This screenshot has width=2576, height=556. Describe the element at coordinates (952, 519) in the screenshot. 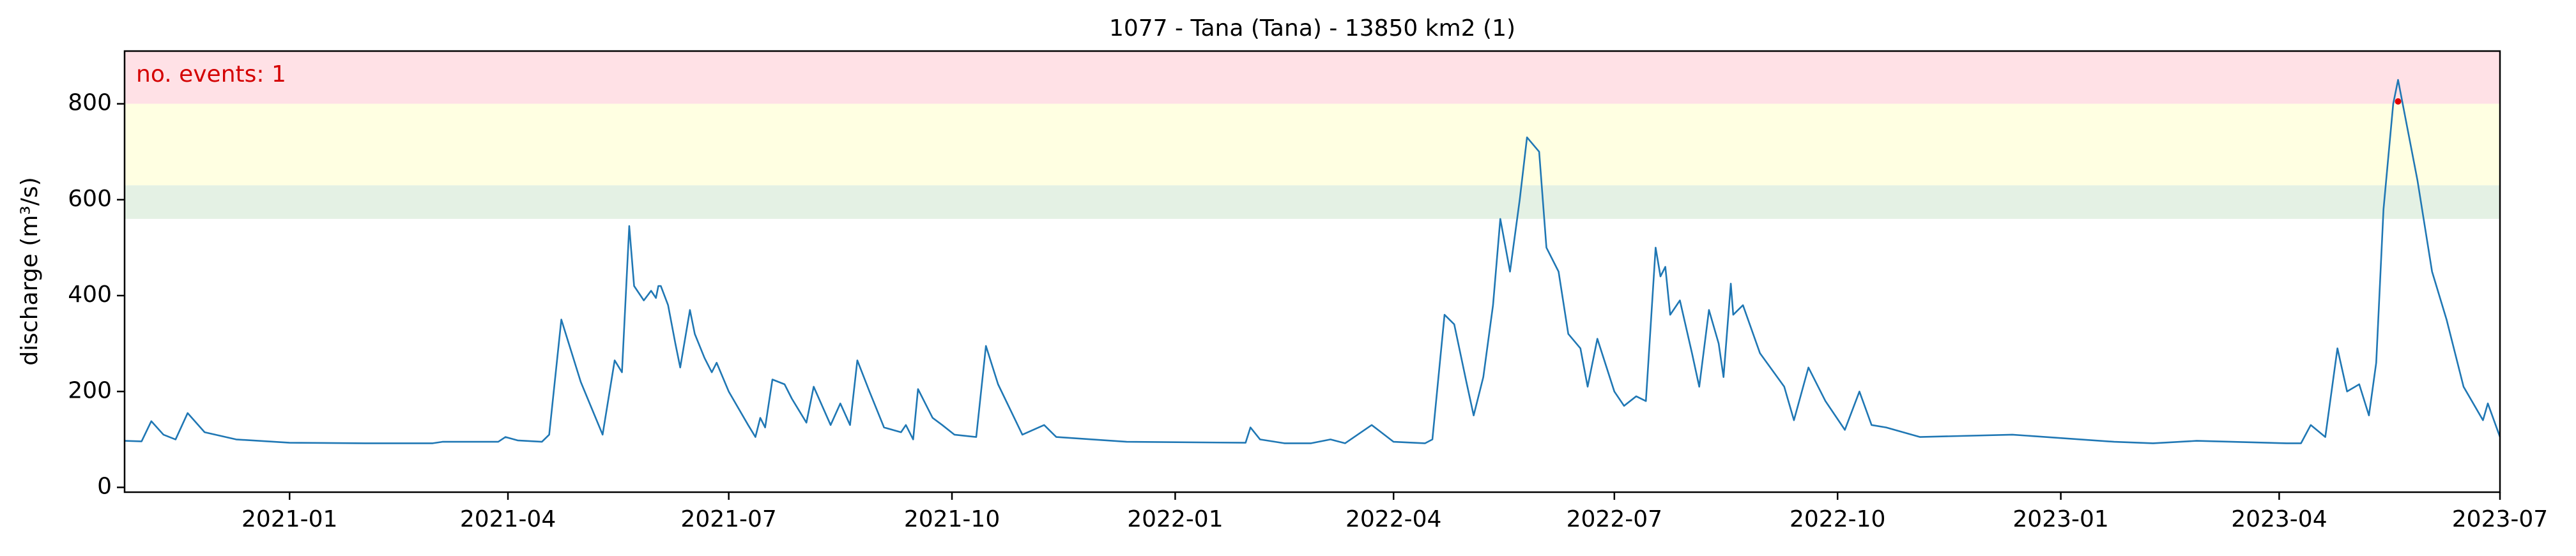

I see `x-tick-label: 2021-10` at that location.